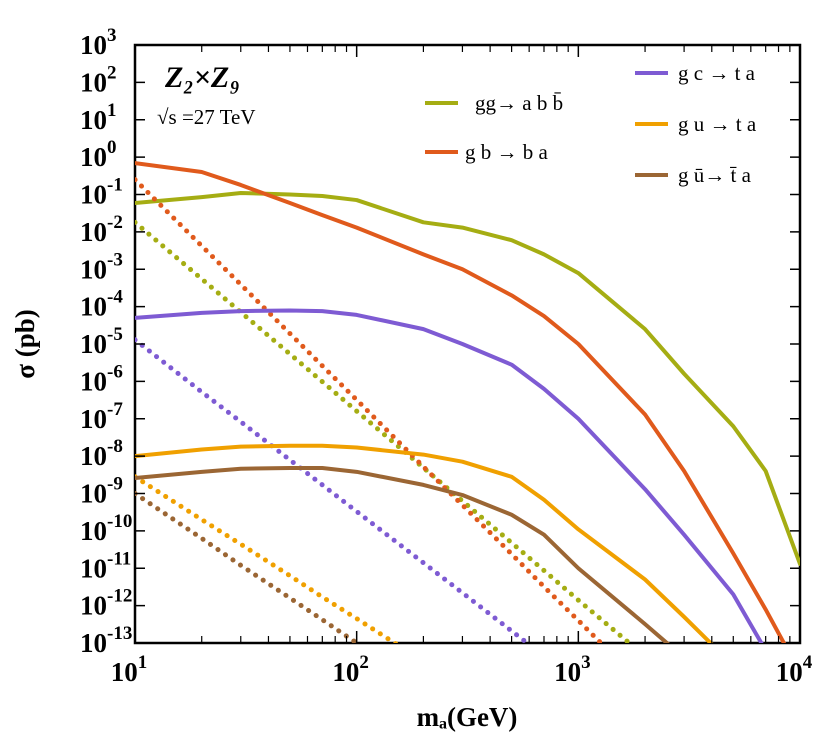  I want to click on y-tick-label: 10⁻¹, so click(101, 192).